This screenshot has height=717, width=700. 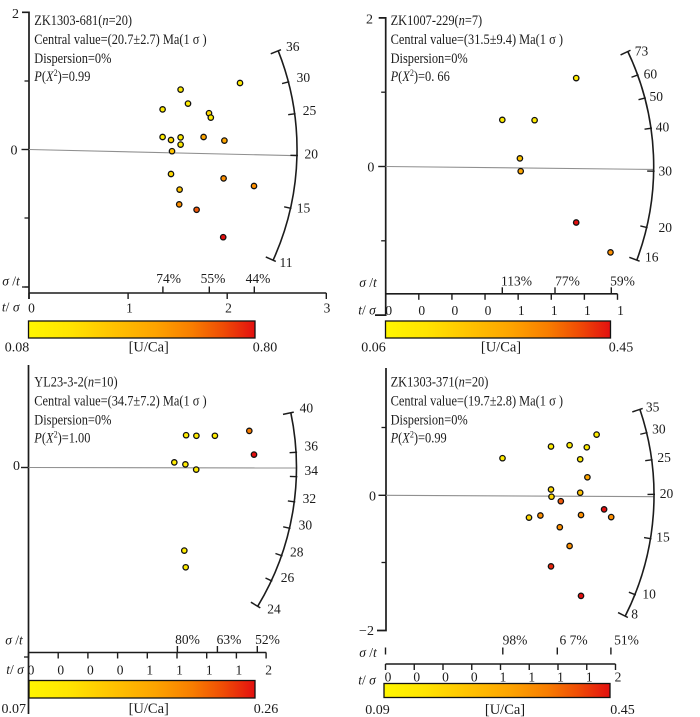 I want to click on svg-text: ZK1303-681(n=20), so click(x=83, y=20).